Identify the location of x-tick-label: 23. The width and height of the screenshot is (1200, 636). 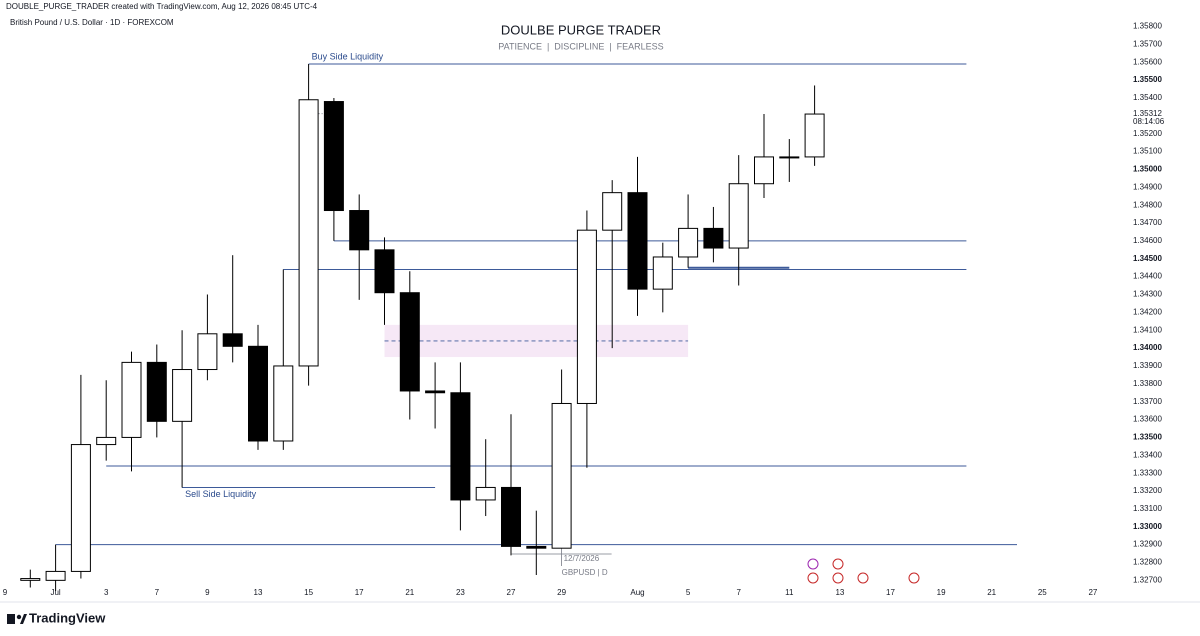
(460, 592).